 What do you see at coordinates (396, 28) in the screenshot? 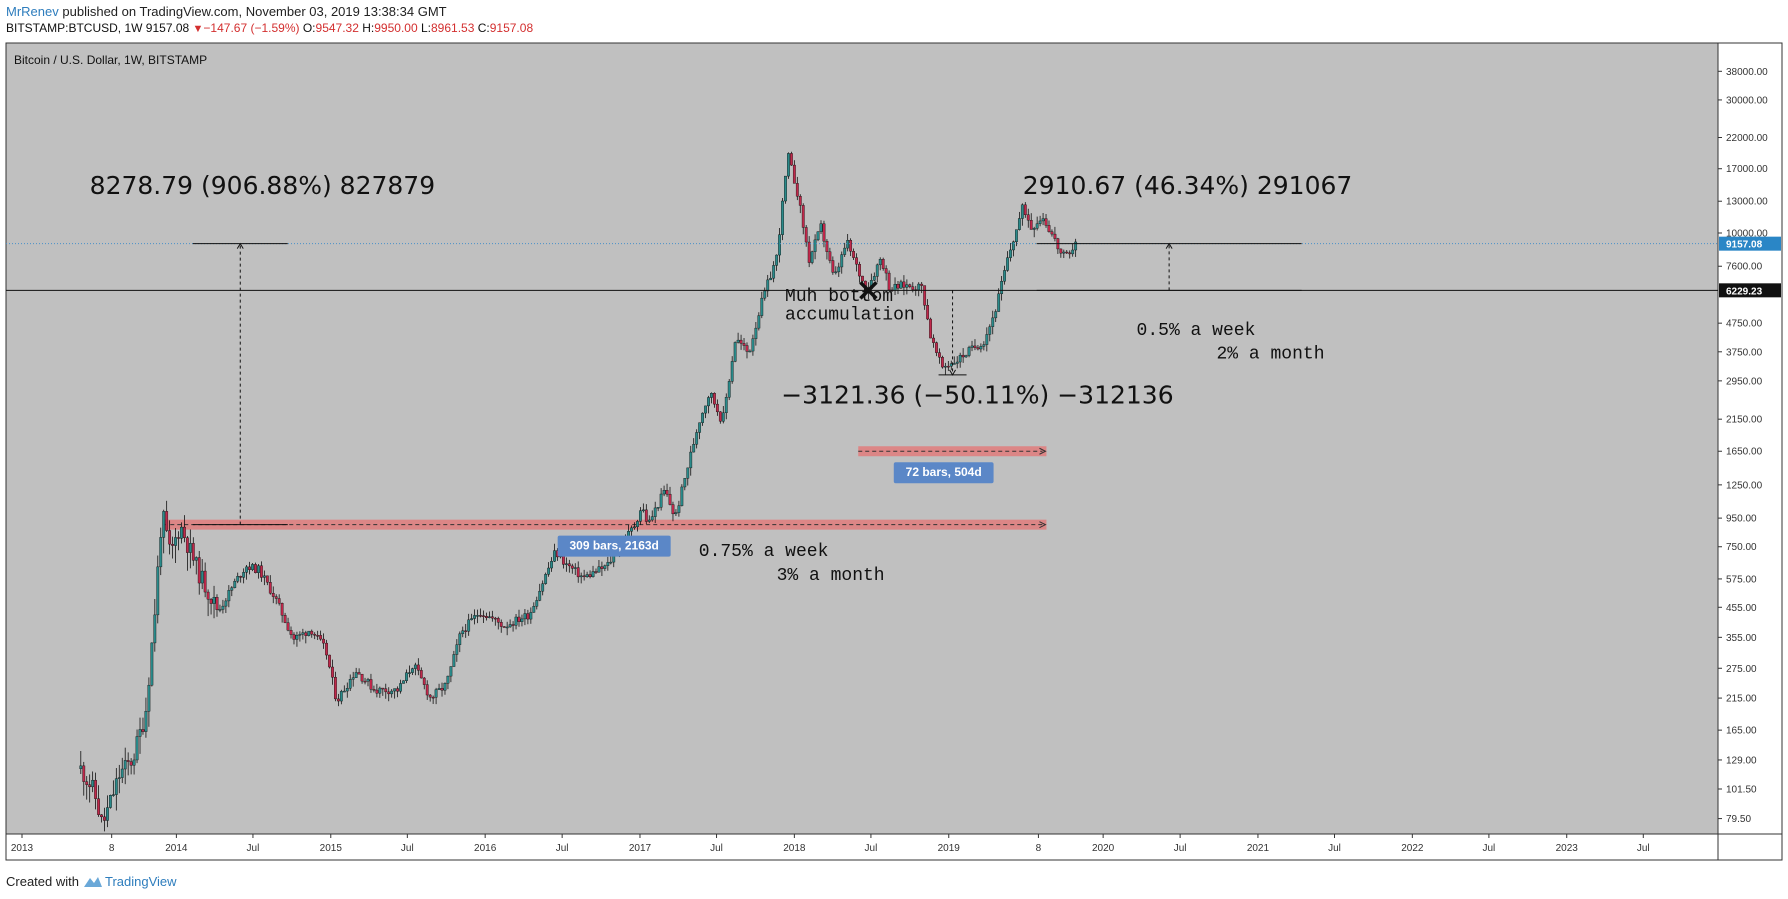
I see `high-value: 9950.00` at bounding box center [396, 28].